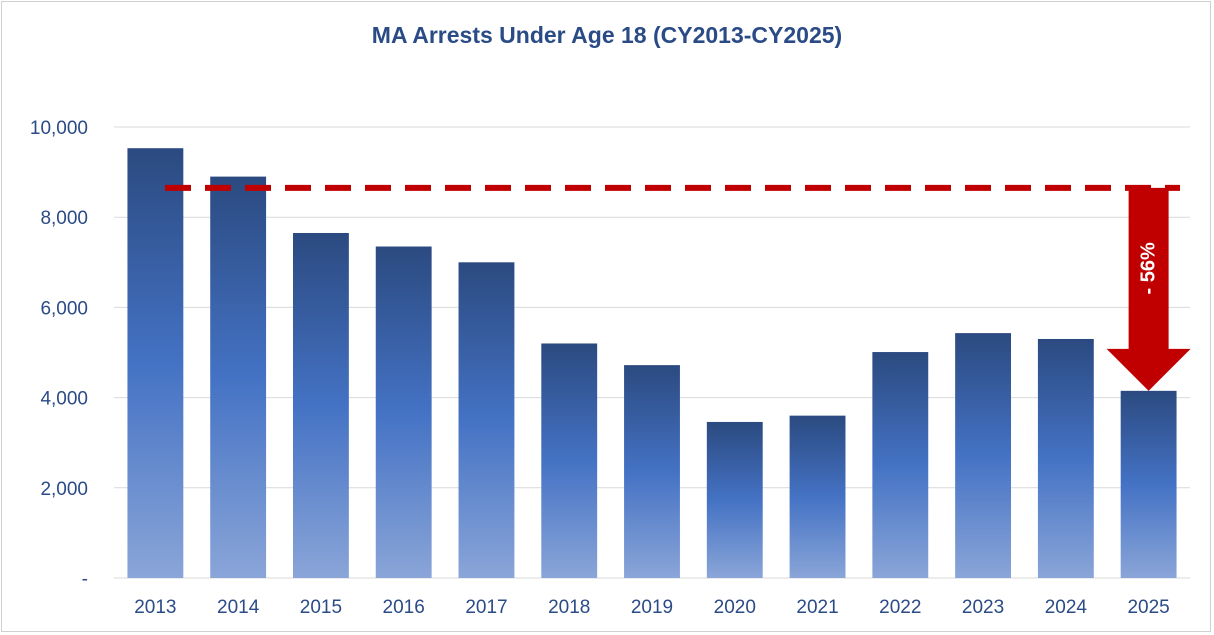 Image resolution: width=1214 pixels, height=635 pixels. I want to click on bar-2017, so click(486, 420).